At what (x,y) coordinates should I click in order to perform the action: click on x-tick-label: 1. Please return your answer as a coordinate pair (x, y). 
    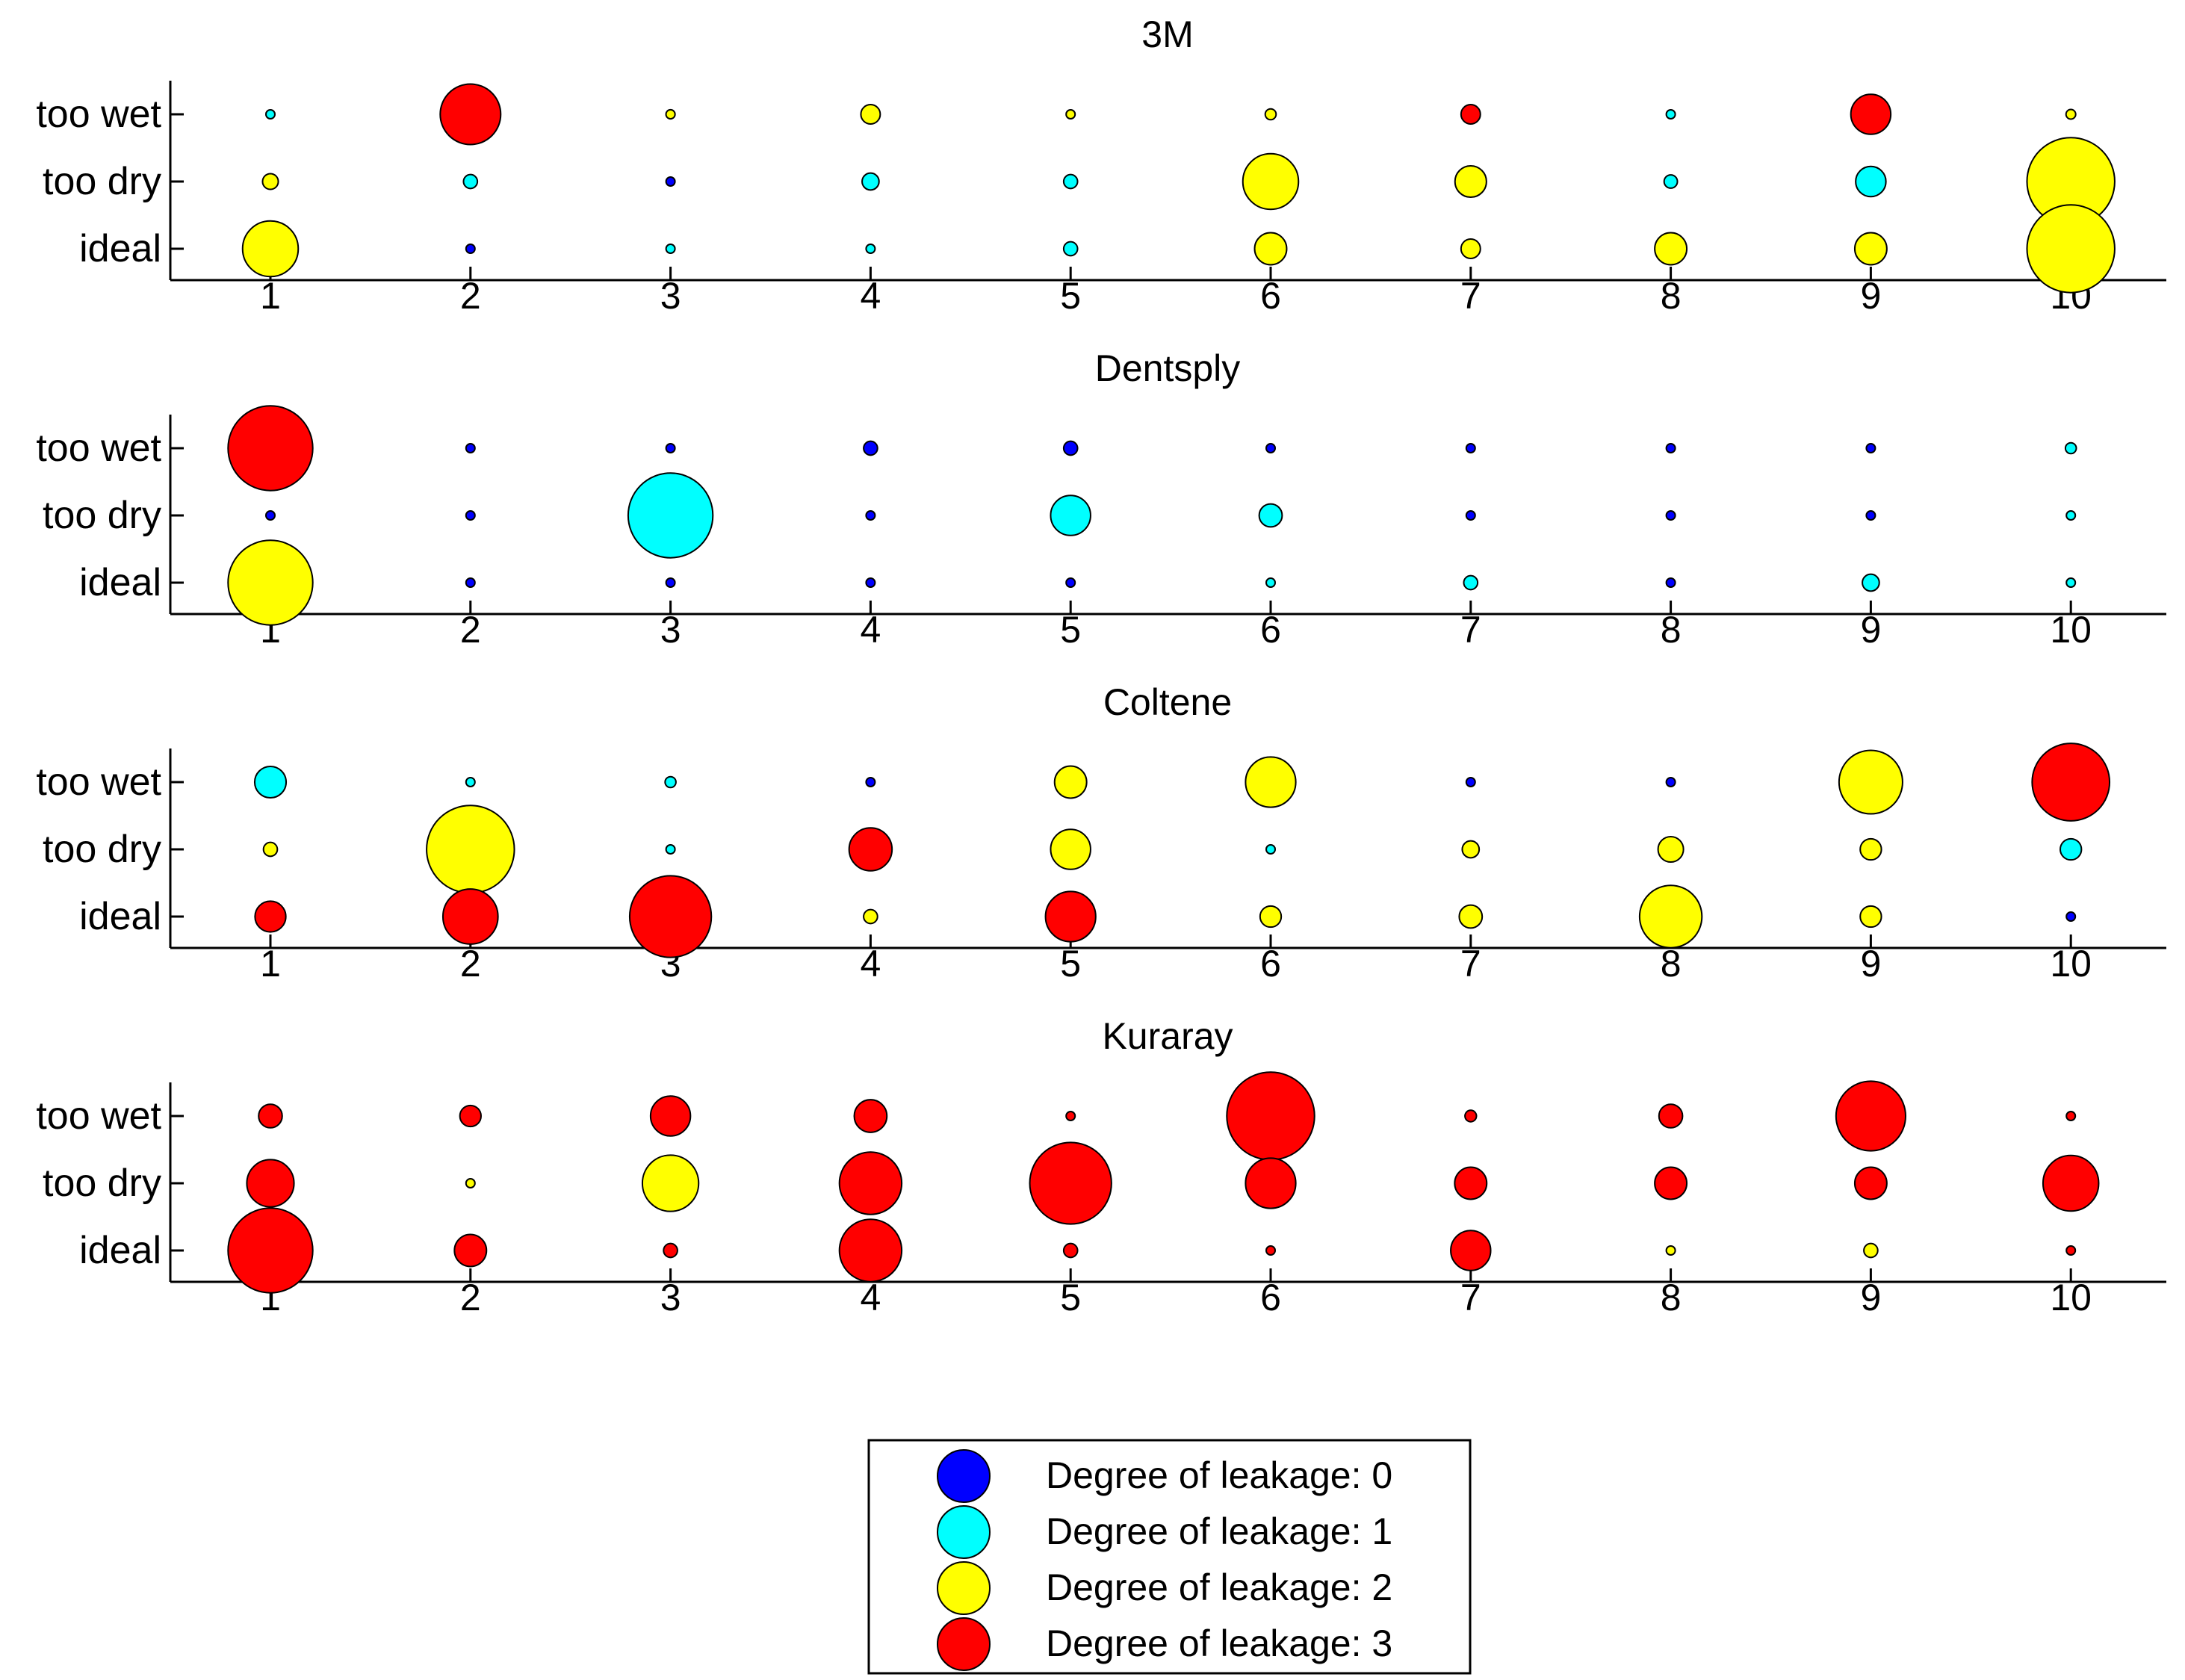
    Looking at the image, I should click on (270, 296).